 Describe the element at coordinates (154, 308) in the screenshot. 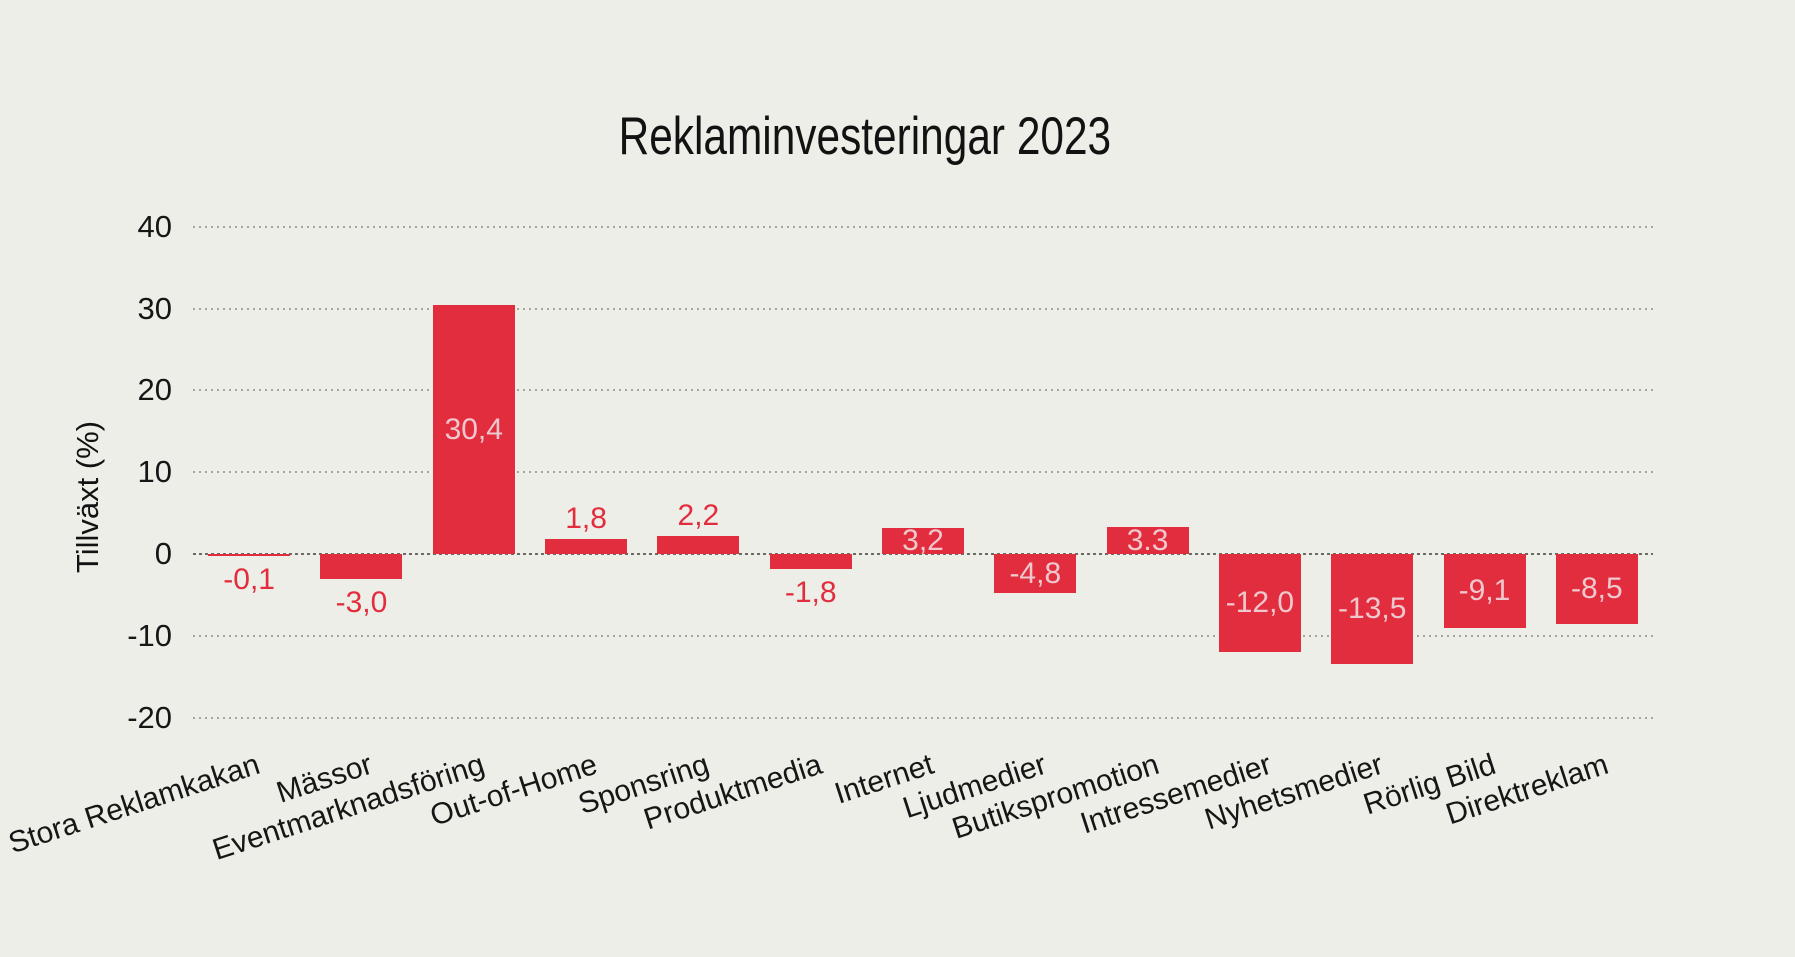

I see `y-tick-30: 30` at that location.